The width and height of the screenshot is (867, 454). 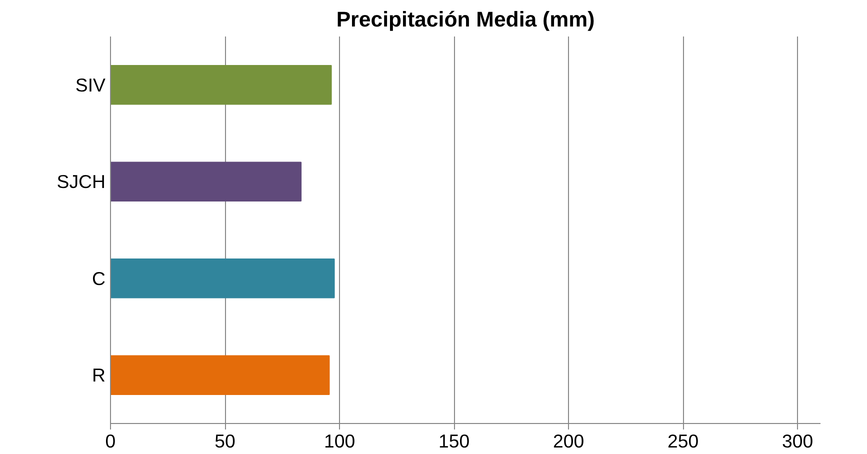 I want to click on x-tick-label: 250, so click(x=683, y=441).